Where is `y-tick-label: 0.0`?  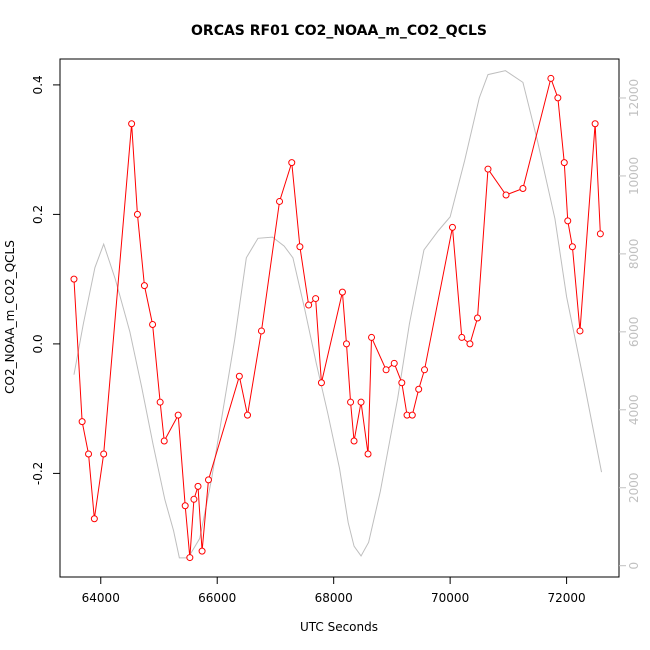
y-tick-label: 0.0 is located at coordinates (38, 343).